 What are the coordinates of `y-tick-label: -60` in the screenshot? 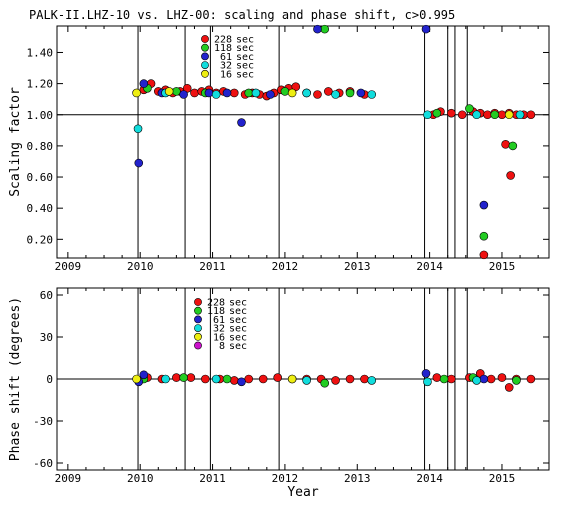 It's located at (43, 463).